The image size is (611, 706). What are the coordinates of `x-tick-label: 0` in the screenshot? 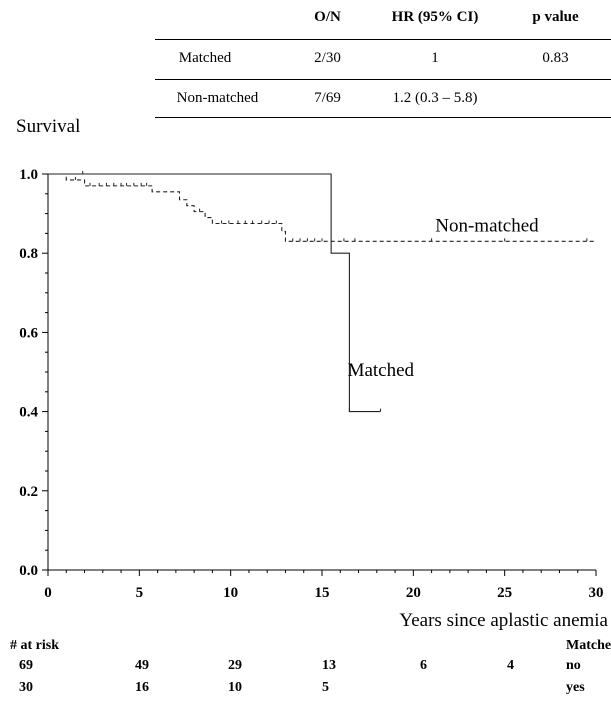 It's located at (48, 593).